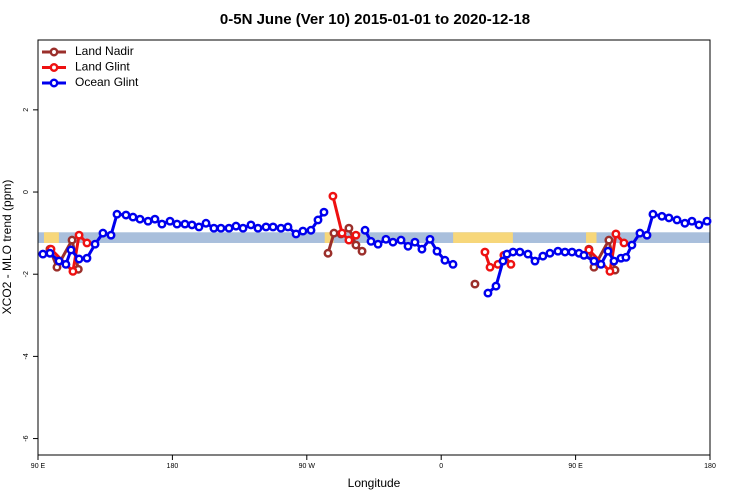  What do you see at coordinates (26, 192) in the screenshot?
I see `y-tick-label: 0` at bounding box center [26, 192].